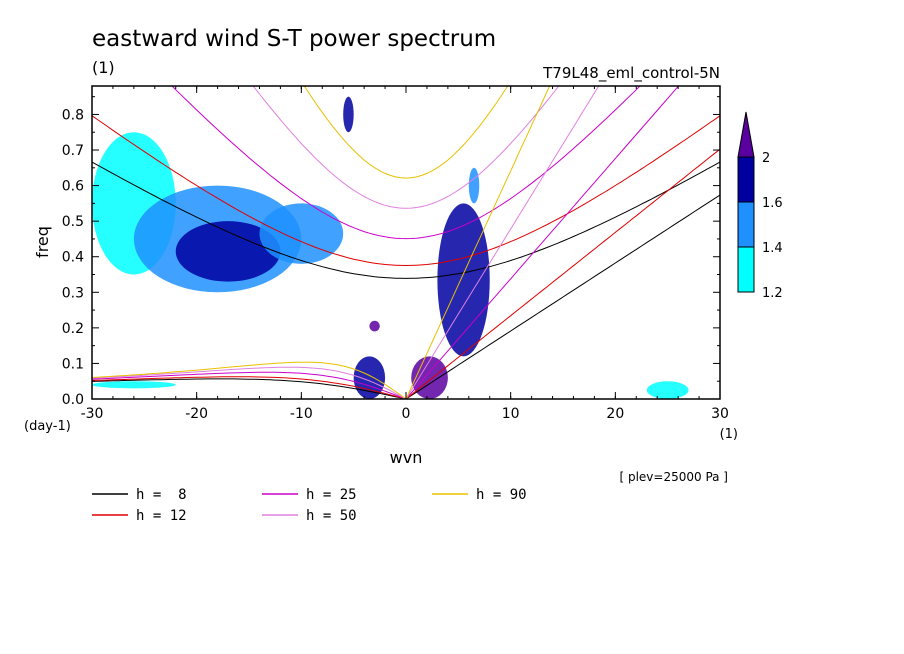  What do you see at coordinates (103, 67) in the screenshot?
I see `chart-subtitle-left: (1)` at bounding box center [103, 67].